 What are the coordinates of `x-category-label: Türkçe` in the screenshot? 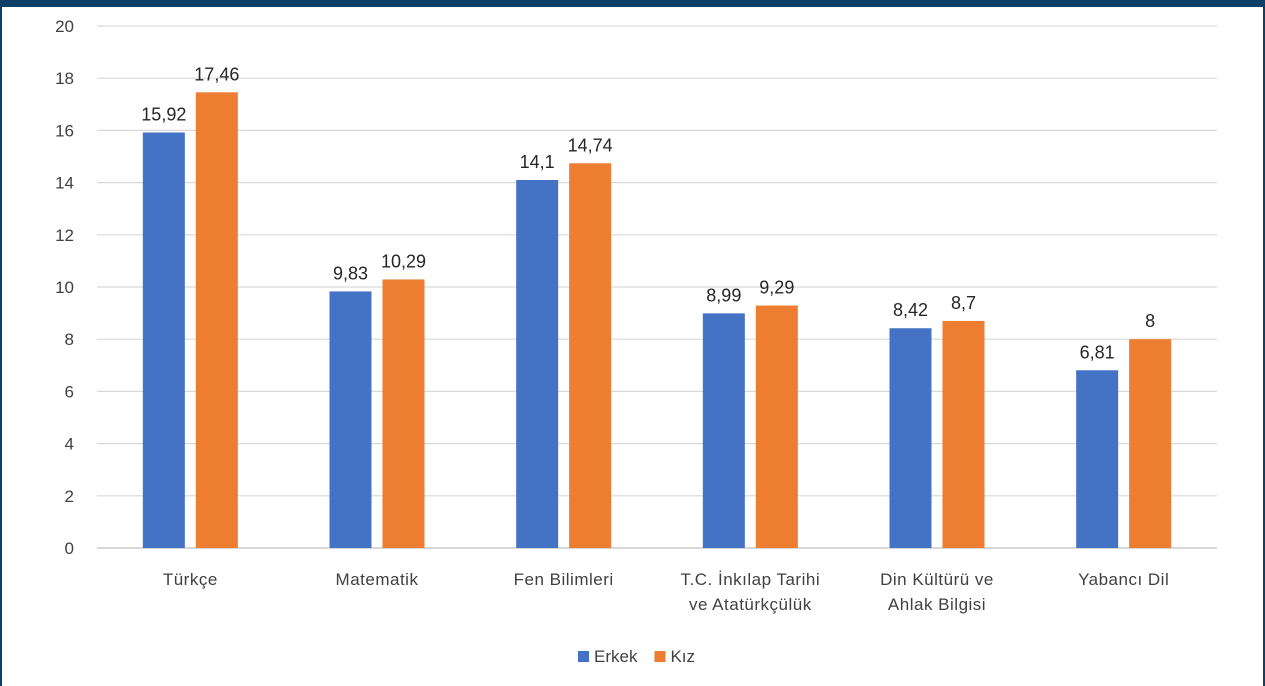 It's located at (190, 579).